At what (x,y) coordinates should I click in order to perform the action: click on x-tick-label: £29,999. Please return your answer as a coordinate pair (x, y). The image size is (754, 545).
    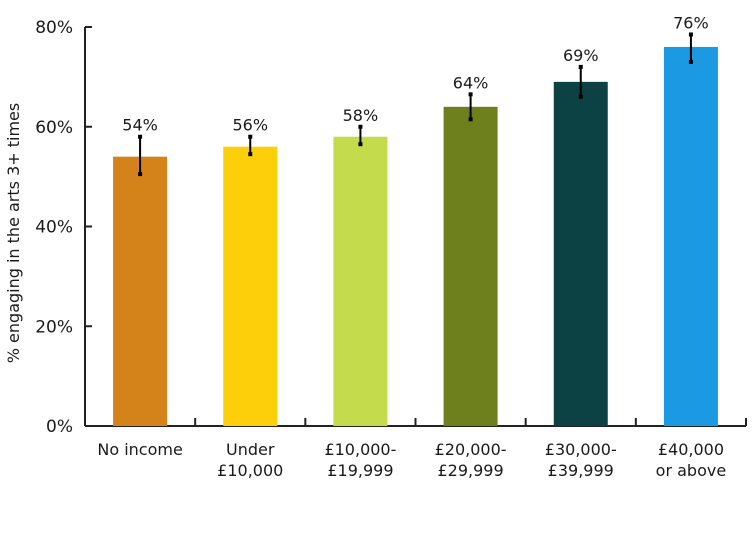
    Looking at the image, I should click on (470, 470).